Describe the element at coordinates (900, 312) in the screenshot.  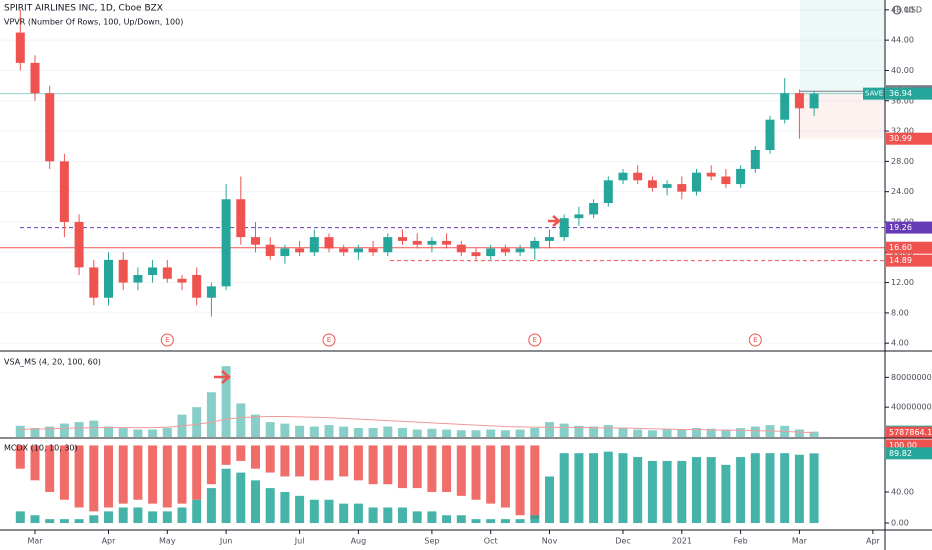
I see `y-tick-label: 8.00` at that location.